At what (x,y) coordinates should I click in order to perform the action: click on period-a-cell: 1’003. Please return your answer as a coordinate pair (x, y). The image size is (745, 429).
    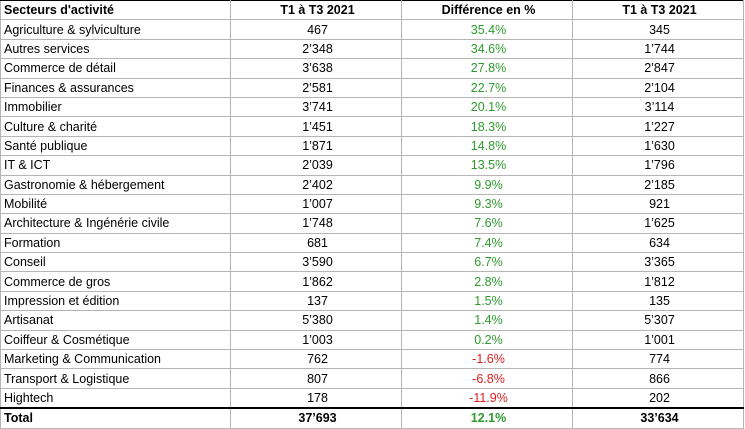
    Looking at the image, I should click on (316, 340).